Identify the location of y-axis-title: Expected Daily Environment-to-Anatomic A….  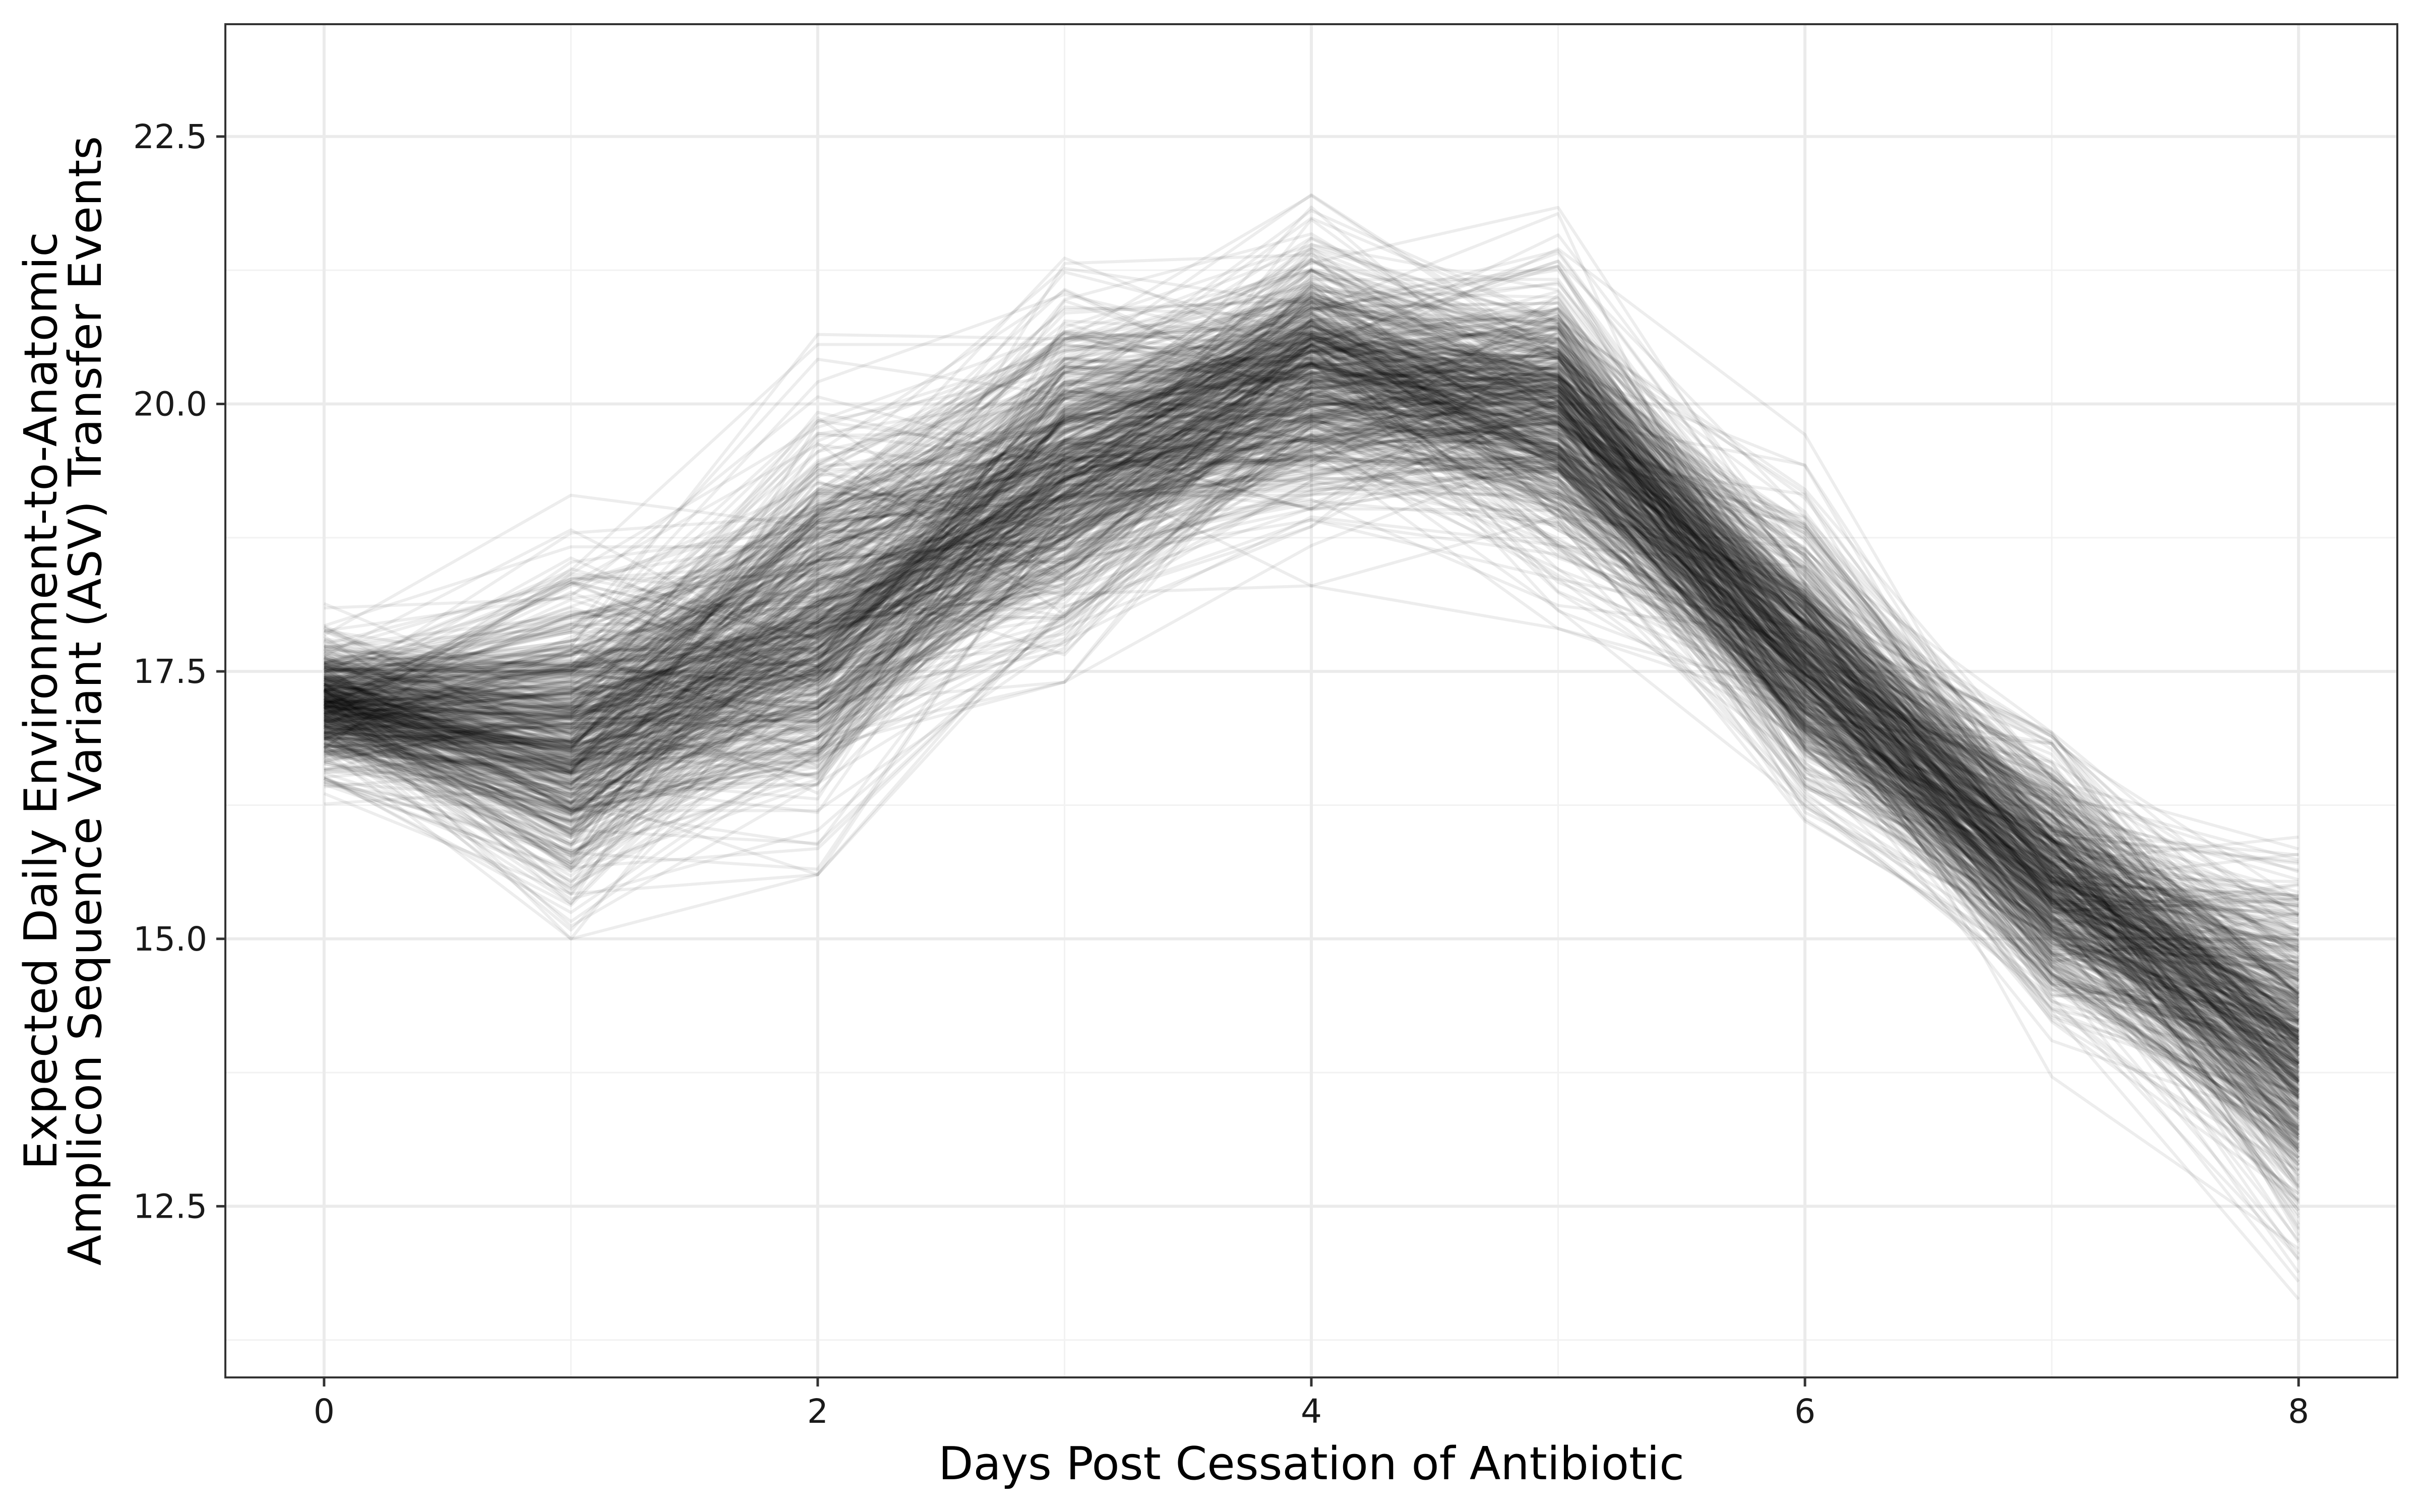
(63, 701).